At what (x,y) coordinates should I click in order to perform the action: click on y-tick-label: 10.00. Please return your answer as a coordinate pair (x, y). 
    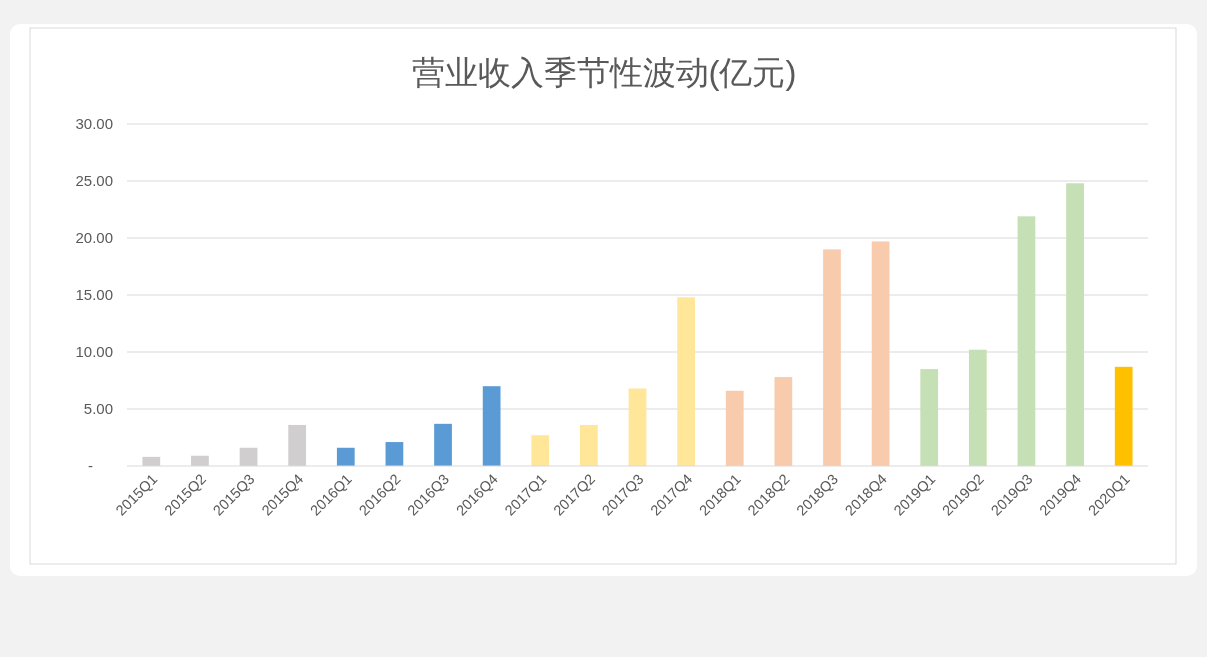
    Looking at the image, I should click on (94, 351).